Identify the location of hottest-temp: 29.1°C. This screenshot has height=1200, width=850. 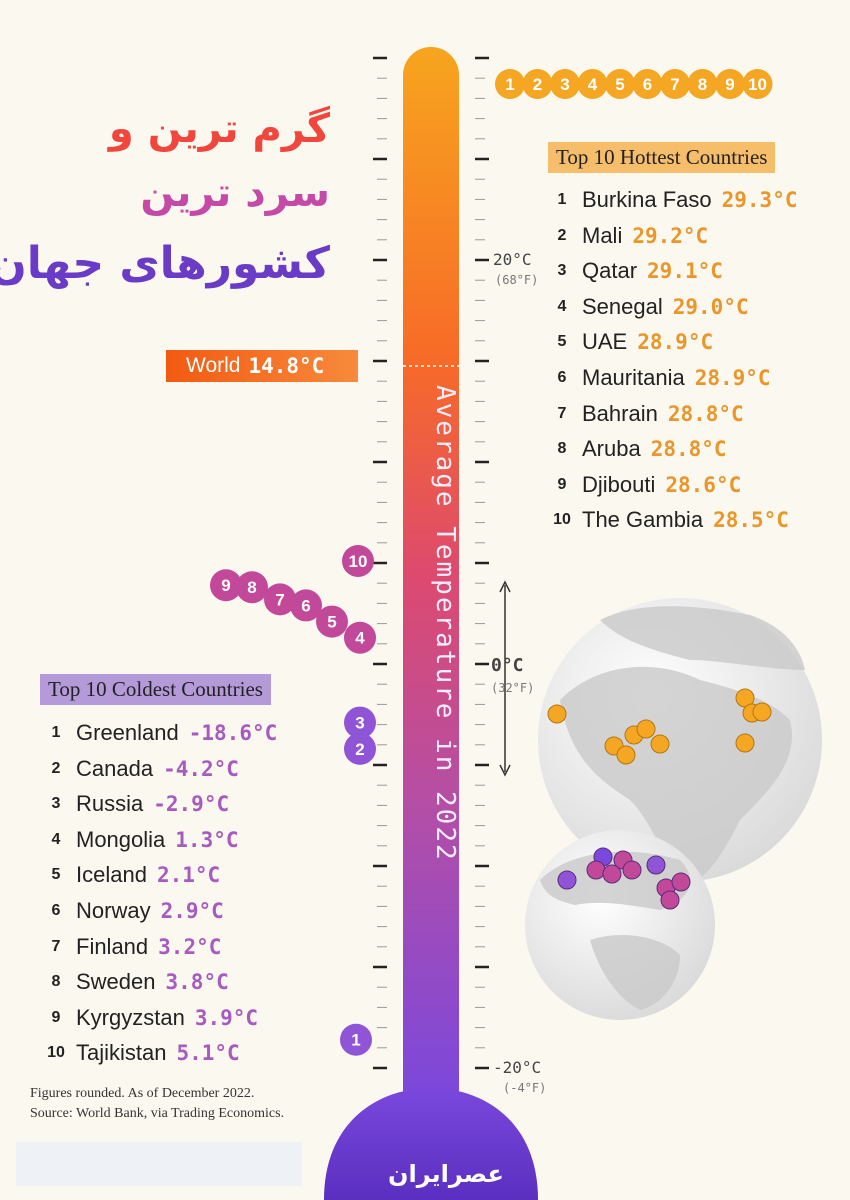
(685, 271).